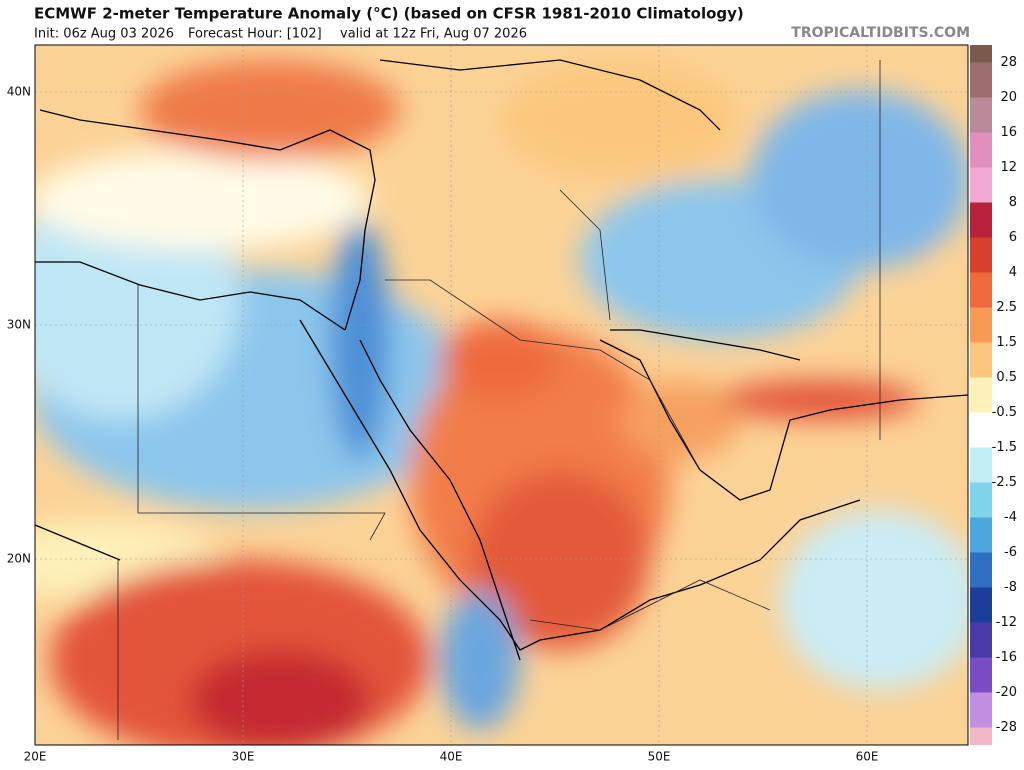 This screenshot has height=770, width=1024. I want to click on colorbar-label: -6, so click(1010, 552).